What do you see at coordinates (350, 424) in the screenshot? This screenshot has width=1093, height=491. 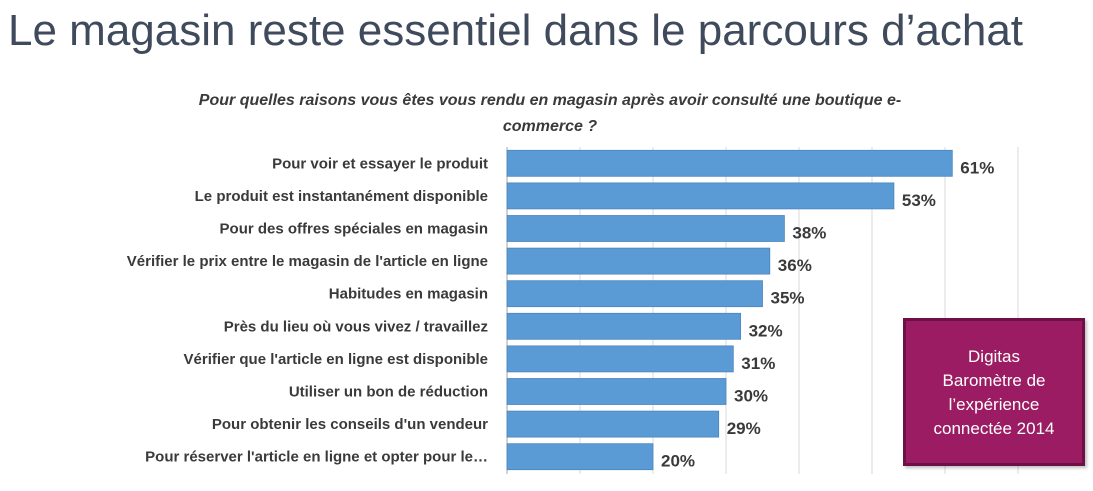 I see `category-label: Pour obtenir les conseils d'un vendeur` at bounding box center [350, 424].